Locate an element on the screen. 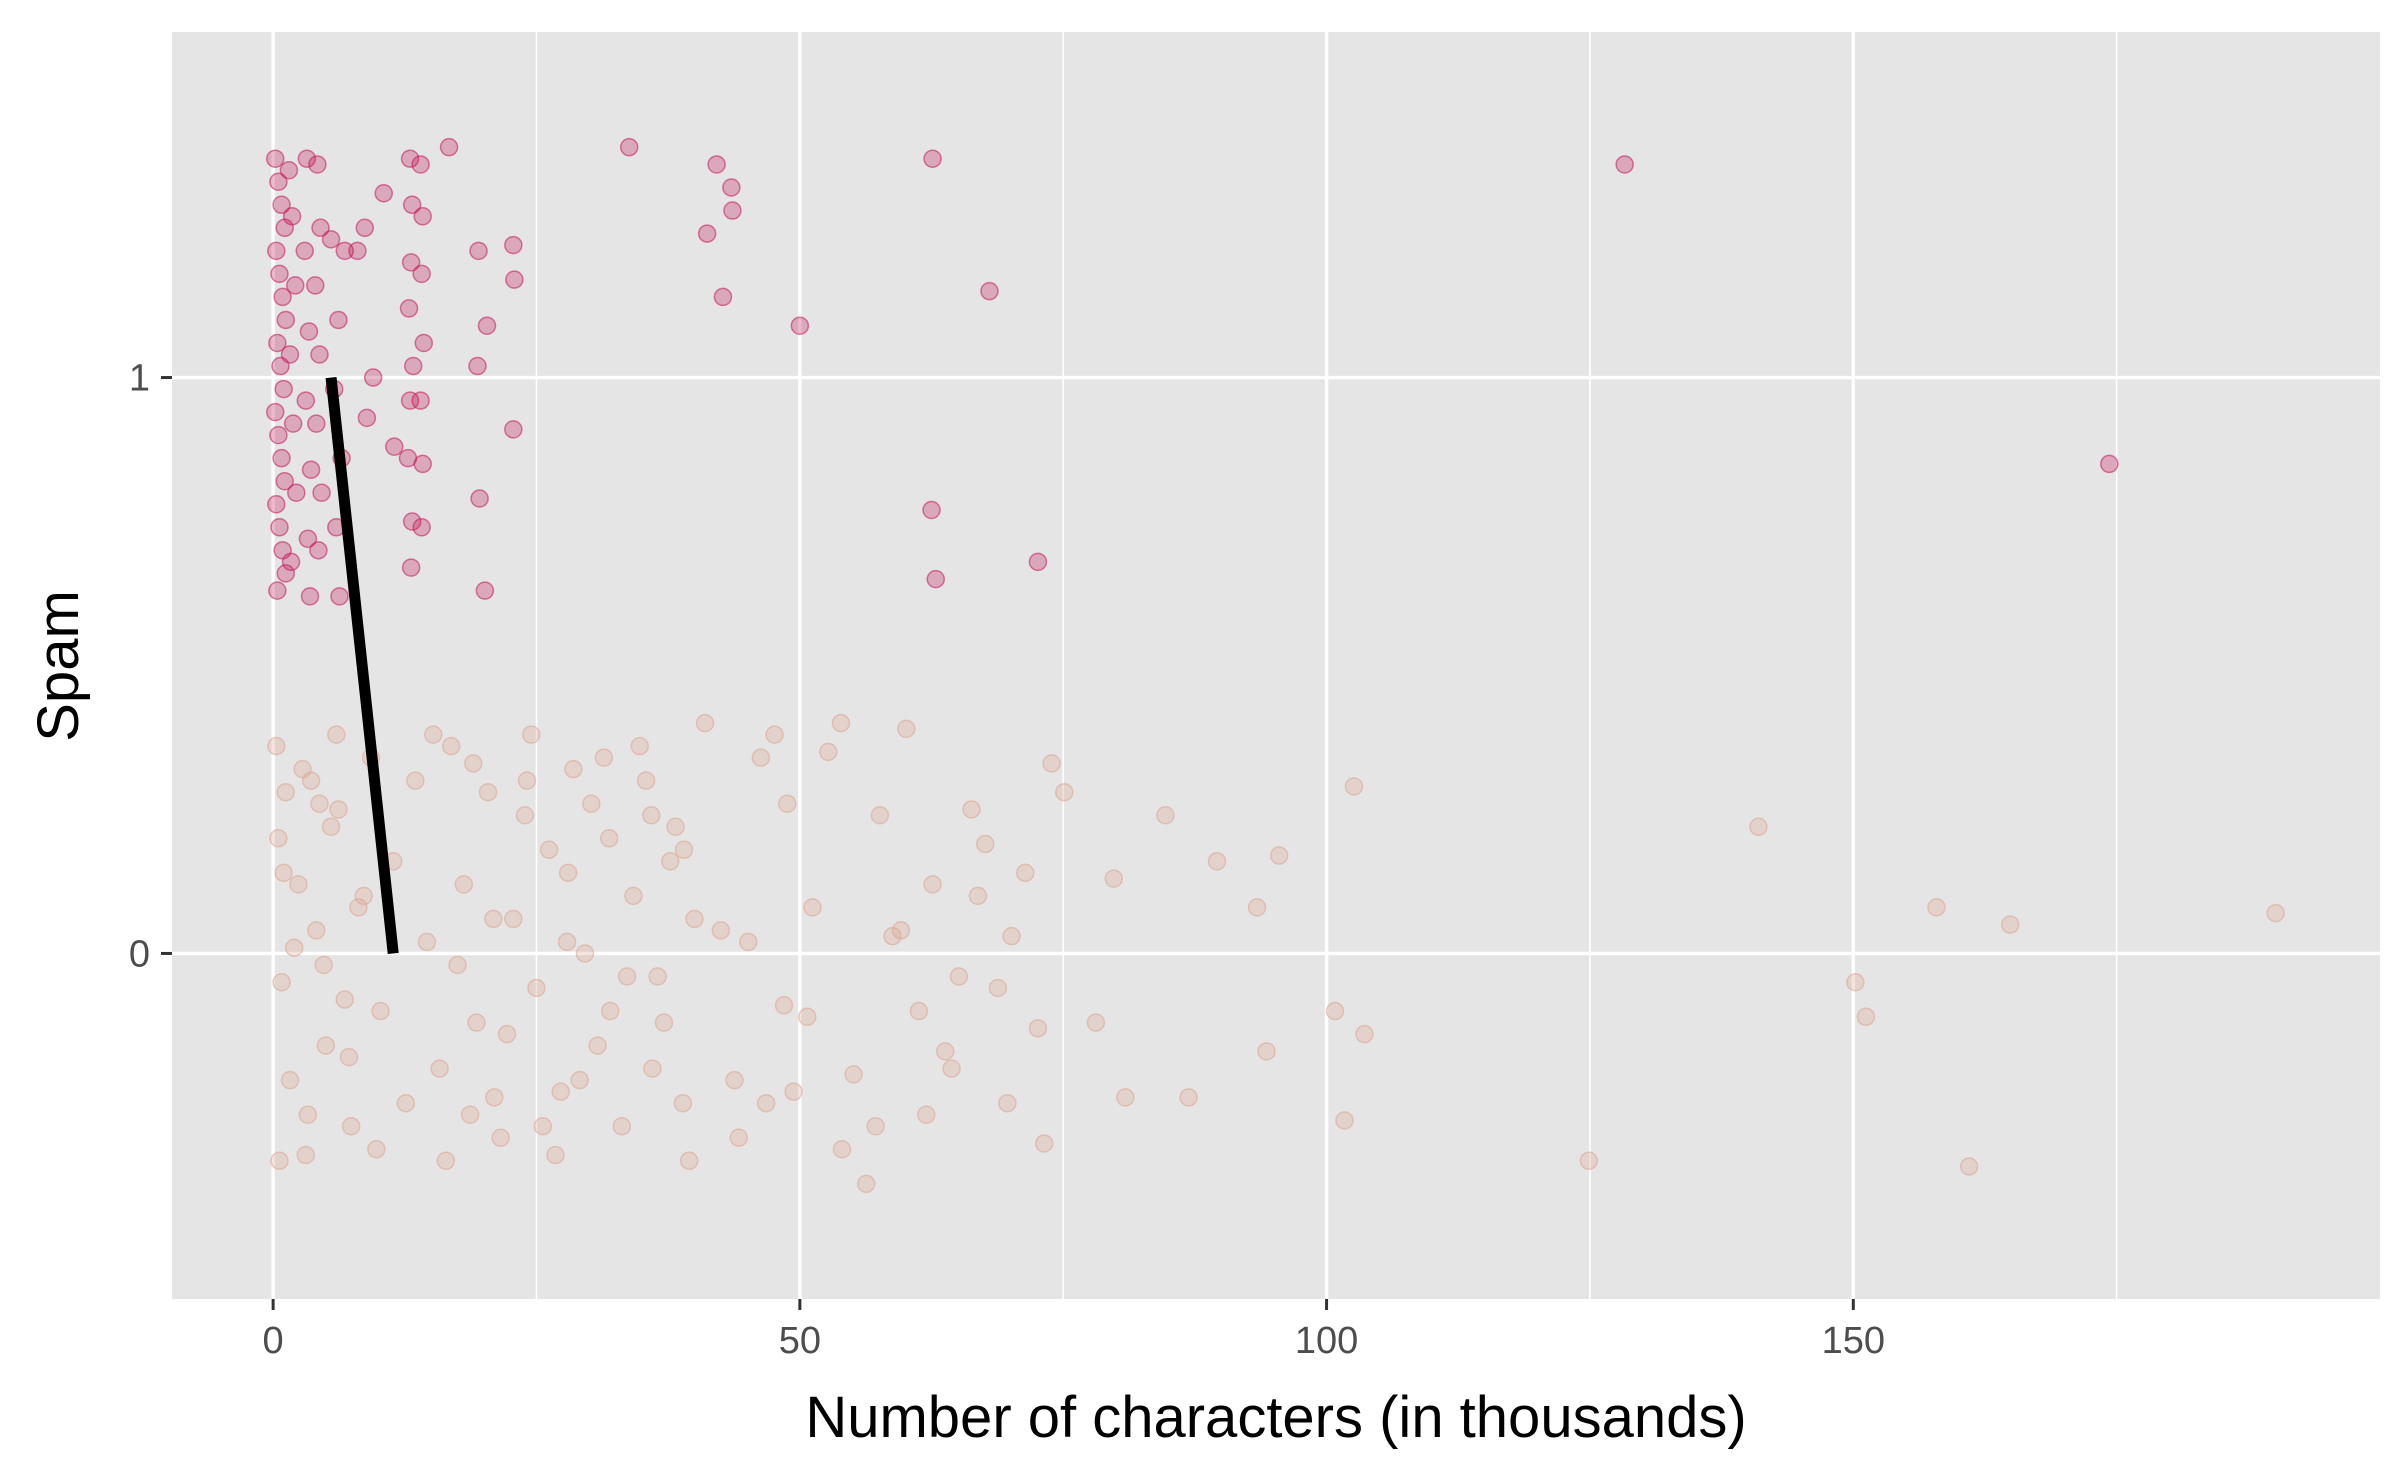 The height and width of the screenshot is (1483, 2400). y-tick-label: 0 is located at coordinates (139, 954).